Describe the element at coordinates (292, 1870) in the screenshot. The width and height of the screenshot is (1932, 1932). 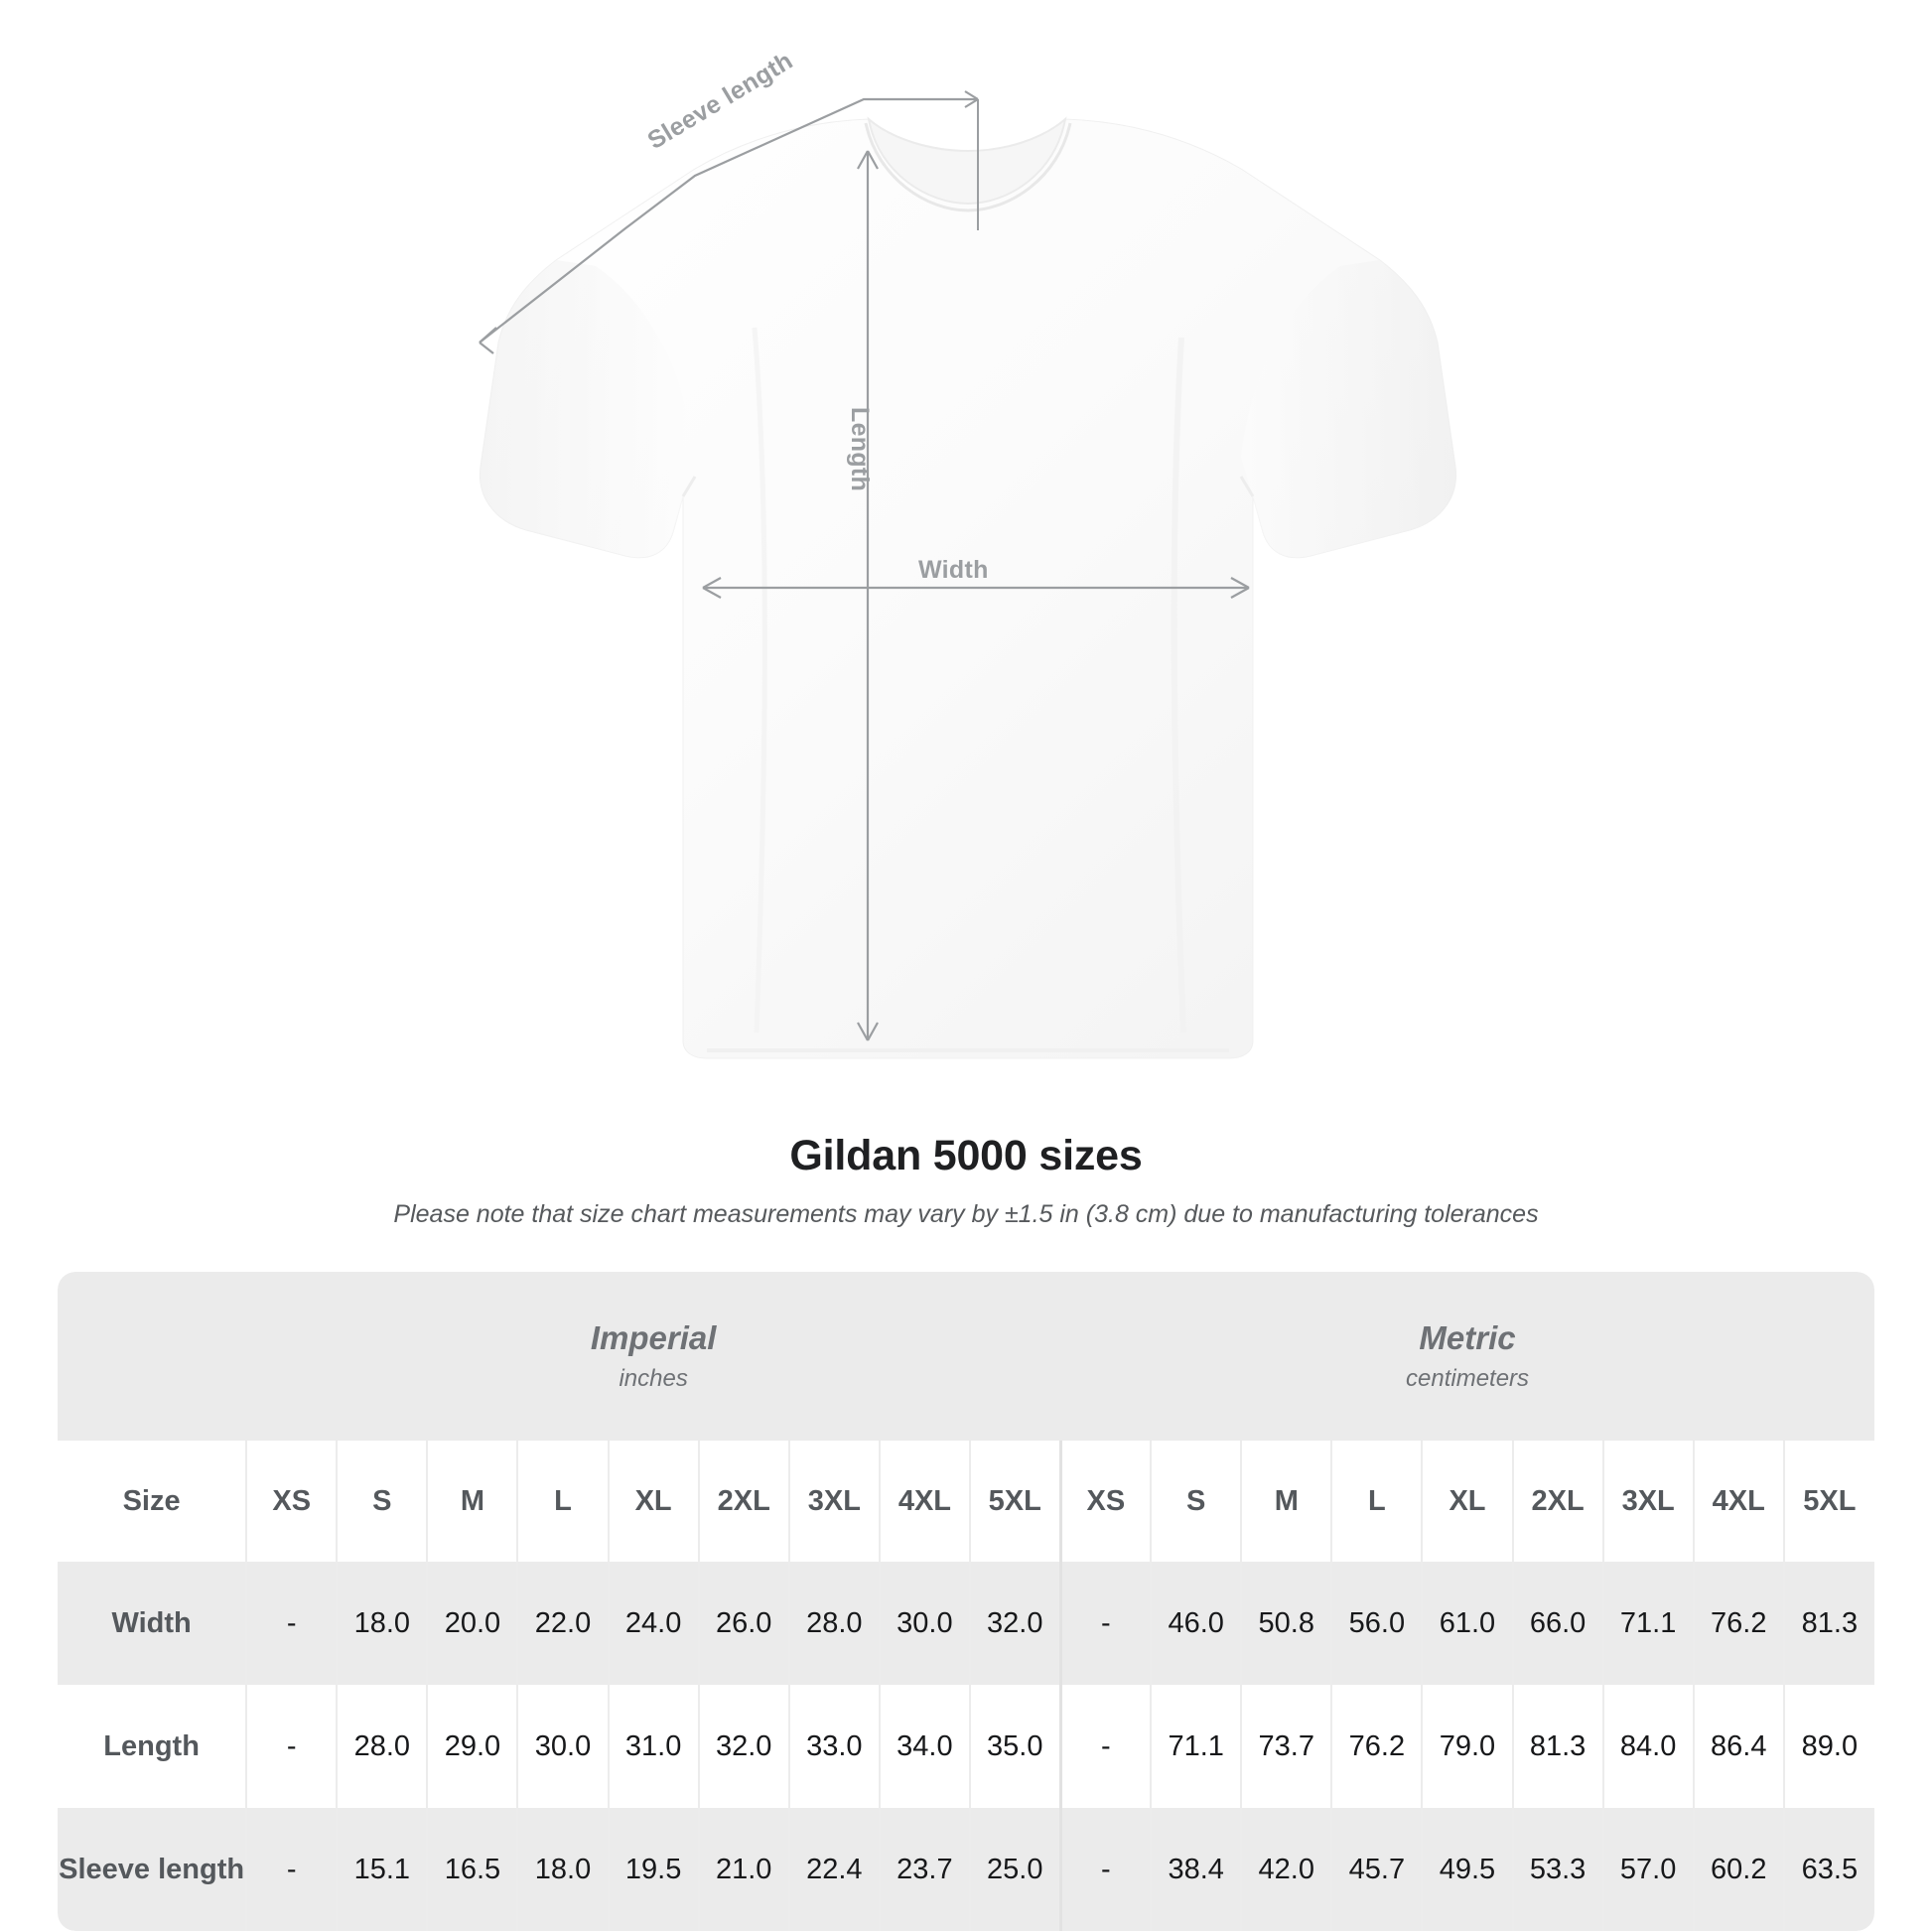
I see `cell-sleeve-length-imperial-xs: -` at that location.